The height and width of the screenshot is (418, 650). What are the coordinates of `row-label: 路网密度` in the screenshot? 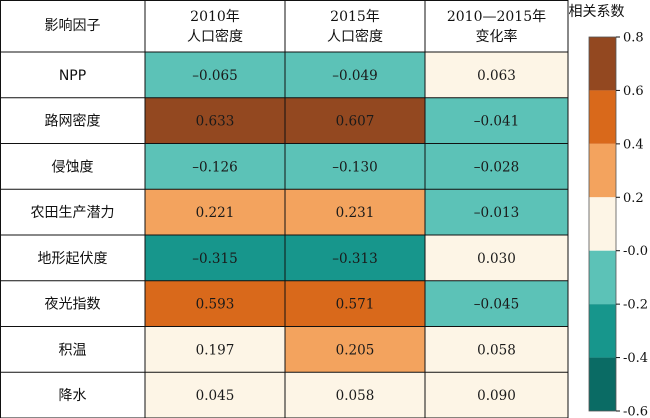 It's located at (73, 121).